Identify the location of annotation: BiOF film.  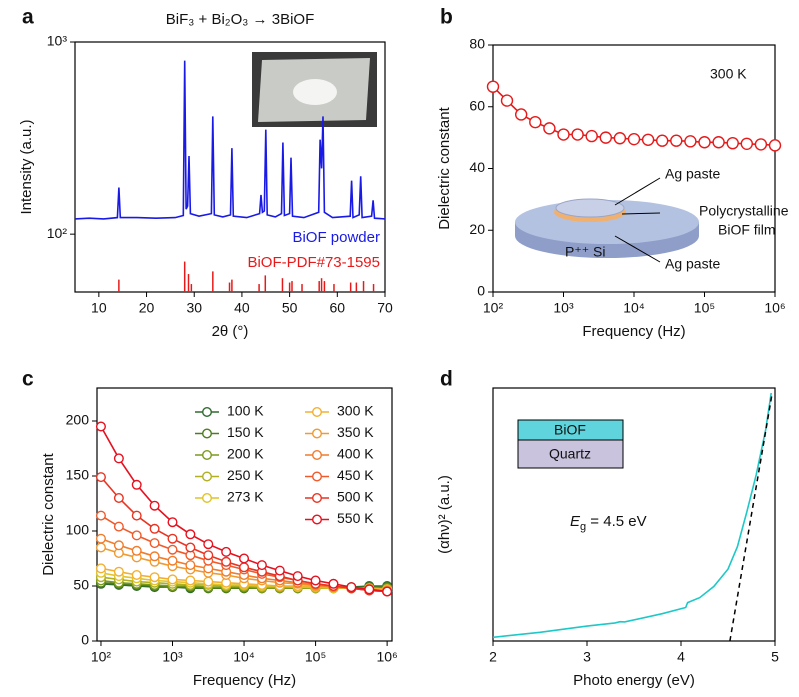
(747, 230).